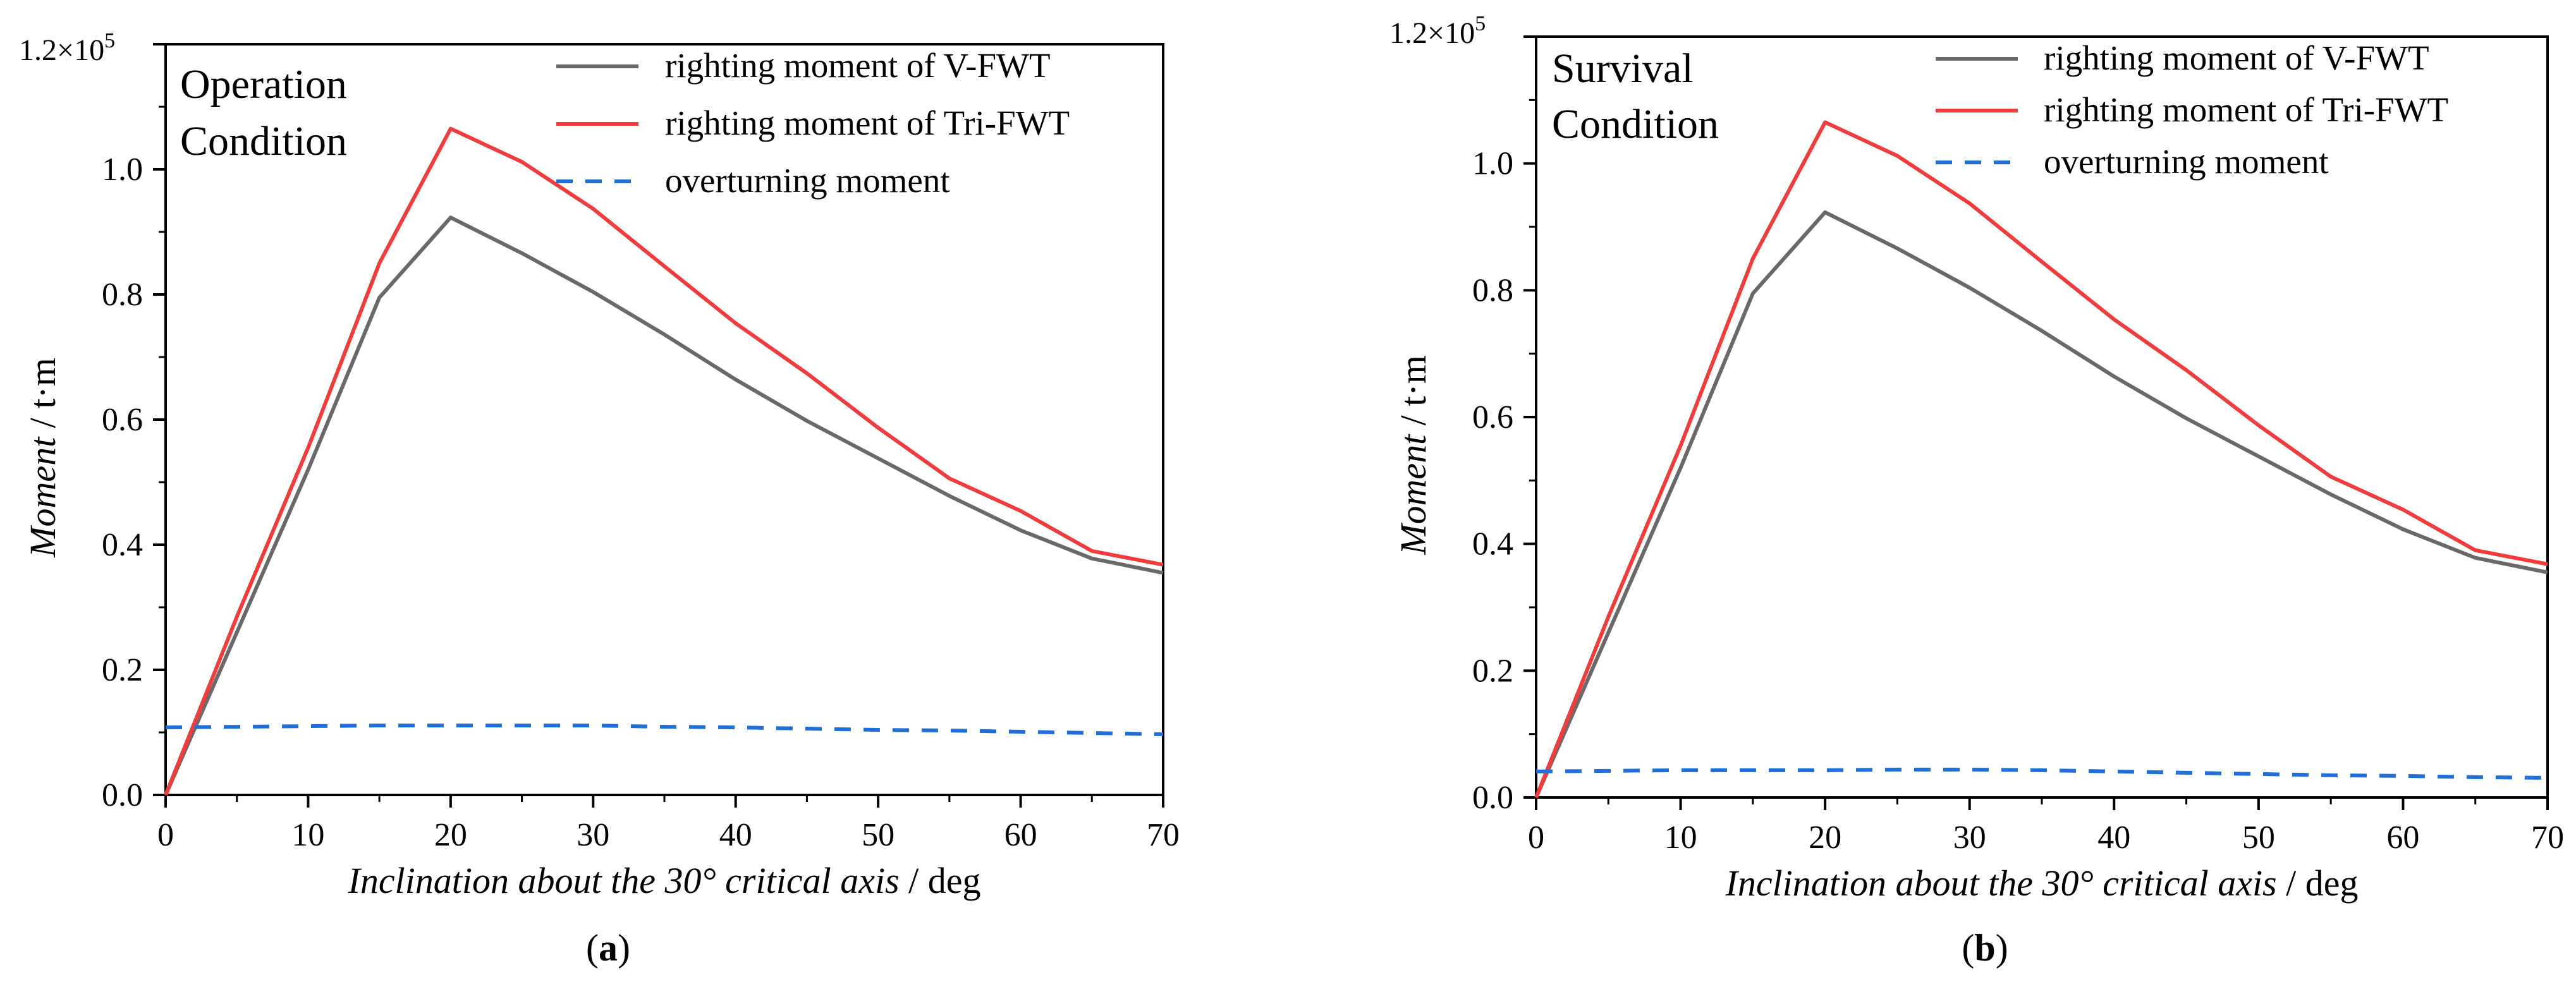 This screenshot has height=982, width=2576. Describe the element at coordinates (1437, 31) in the screenshot. I see `y-axis-scale-label: 1.2×10⁵` at that location.